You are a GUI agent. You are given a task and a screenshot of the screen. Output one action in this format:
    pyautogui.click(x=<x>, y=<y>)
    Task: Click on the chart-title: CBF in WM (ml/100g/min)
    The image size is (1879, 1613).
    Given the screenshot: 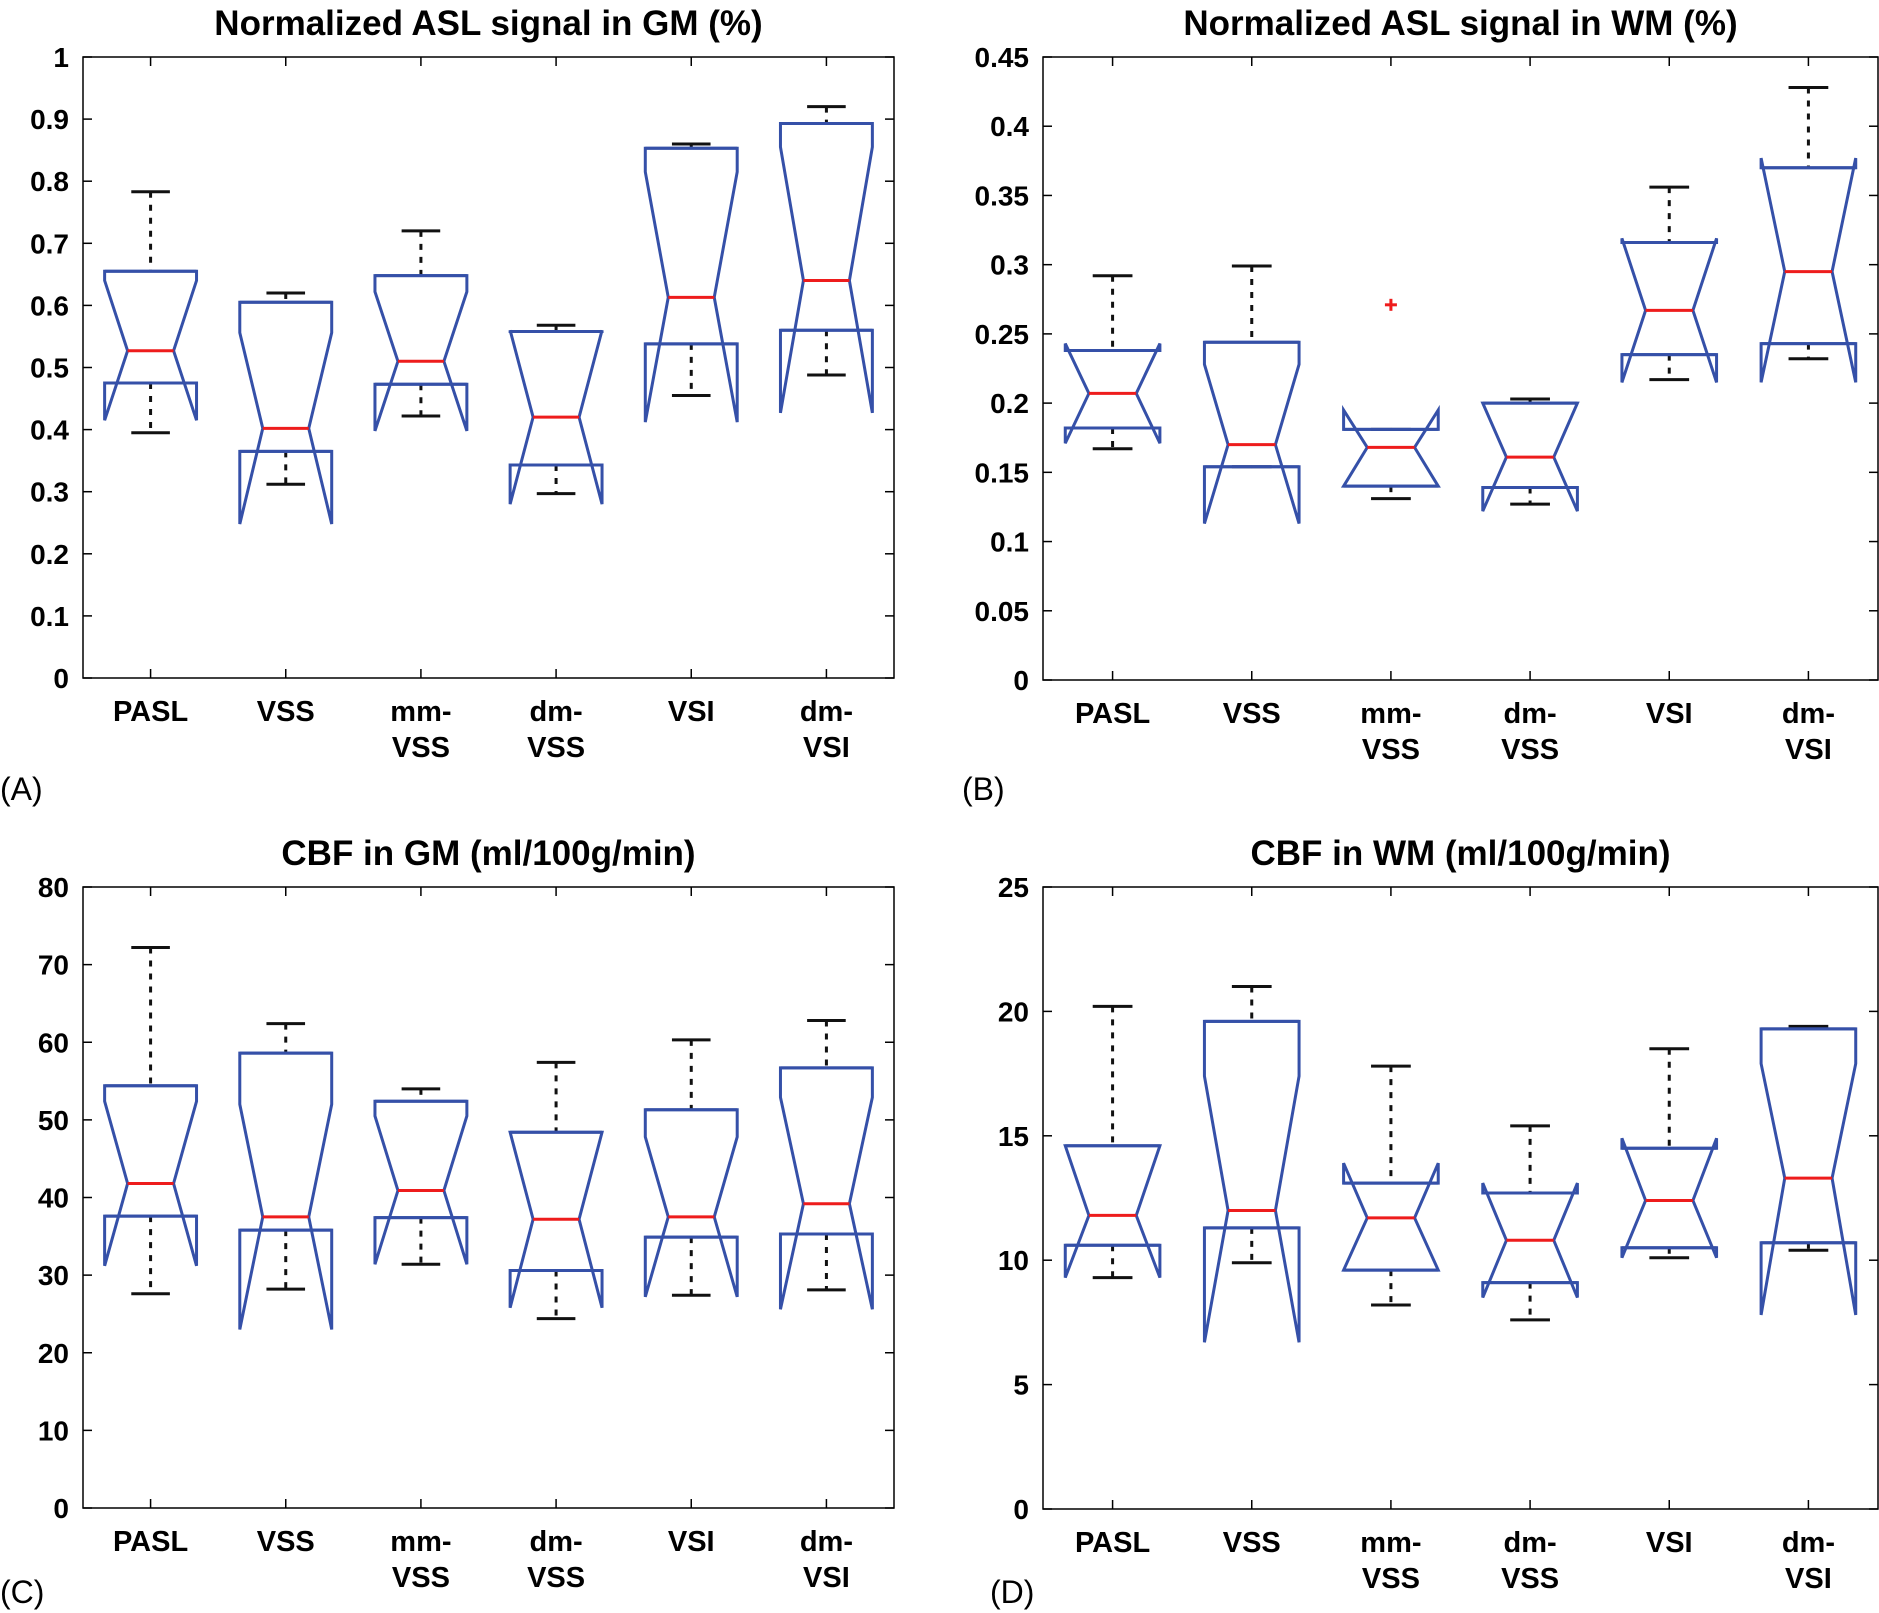 What is the action you would take?
    pyautogui.click(x=1461, y=853)
    